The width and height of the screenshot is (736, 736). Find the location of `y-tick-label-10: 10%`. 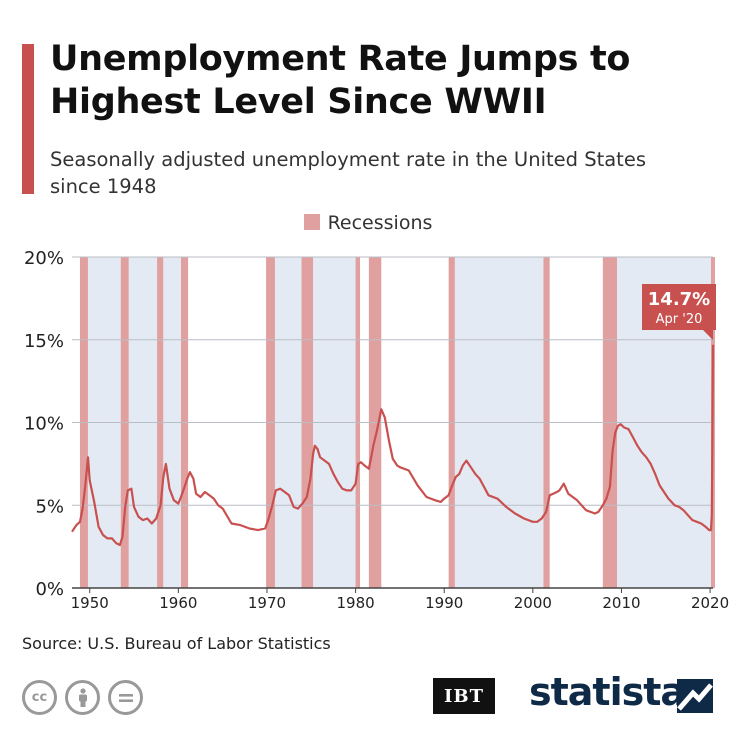

y-tick-label-10: 10% is located at coordinates (44, 424).